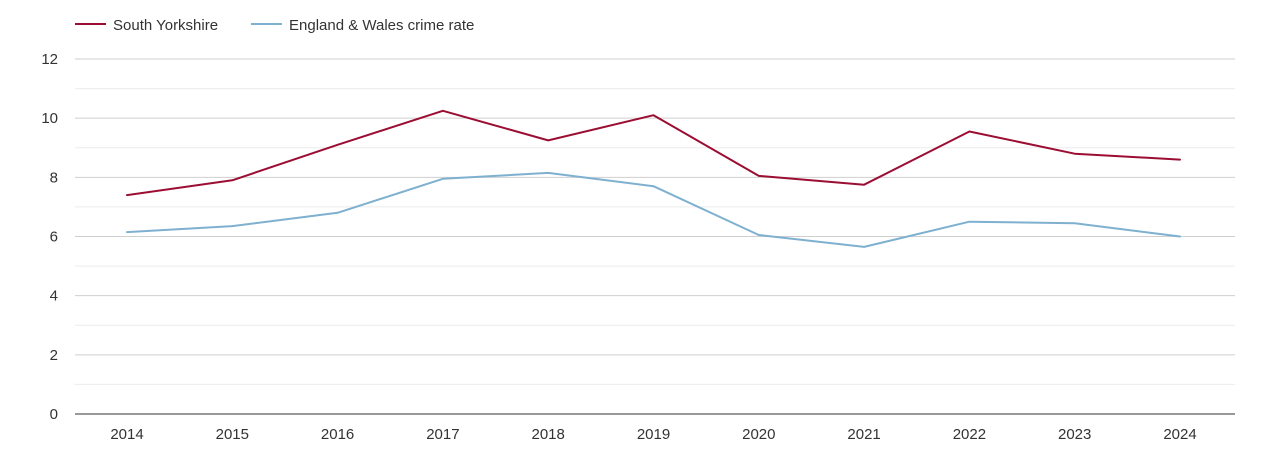 The image size is (1270, 450). Describe the element at coordinates (863, 434) in the screenshot. I see `x-tick-label: 2021` at that location.